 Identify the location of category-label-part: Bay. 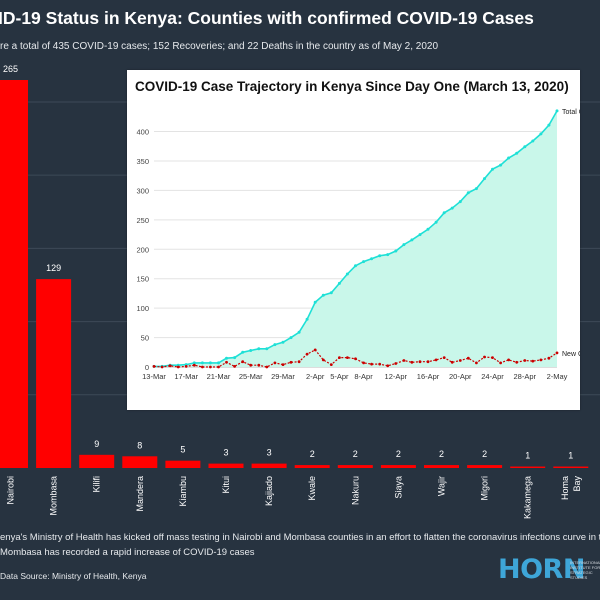
(577, 484).